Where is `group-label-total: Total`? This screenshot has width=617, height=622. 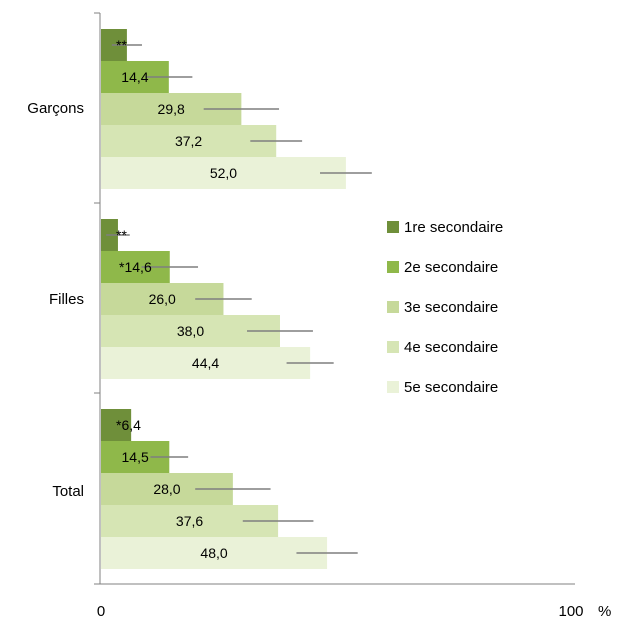 group-label-total: Total is located at coordinates (68, 491).